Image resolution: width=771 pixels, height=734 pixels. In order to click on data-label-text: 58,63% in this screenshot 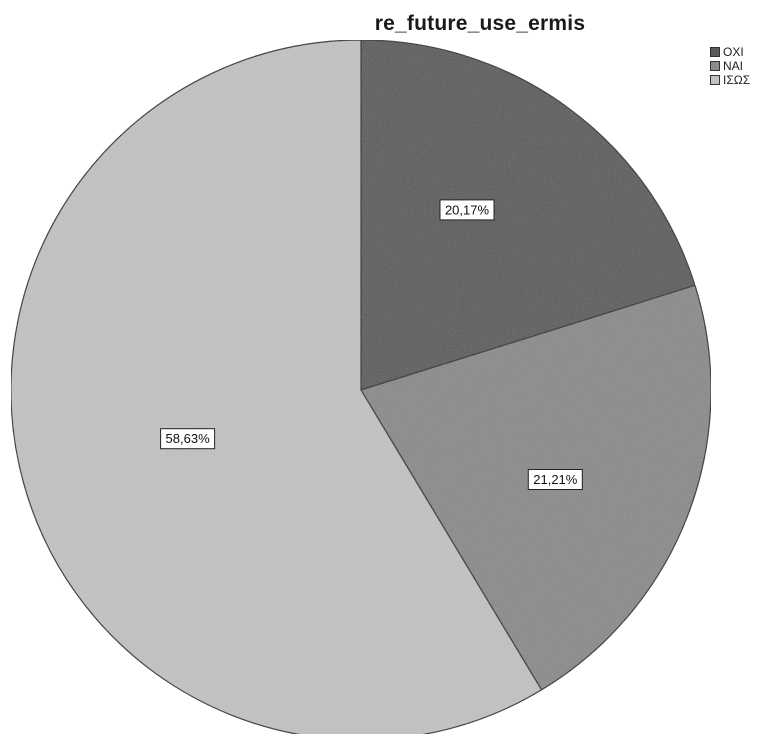, I will do `click(188, 438)`.